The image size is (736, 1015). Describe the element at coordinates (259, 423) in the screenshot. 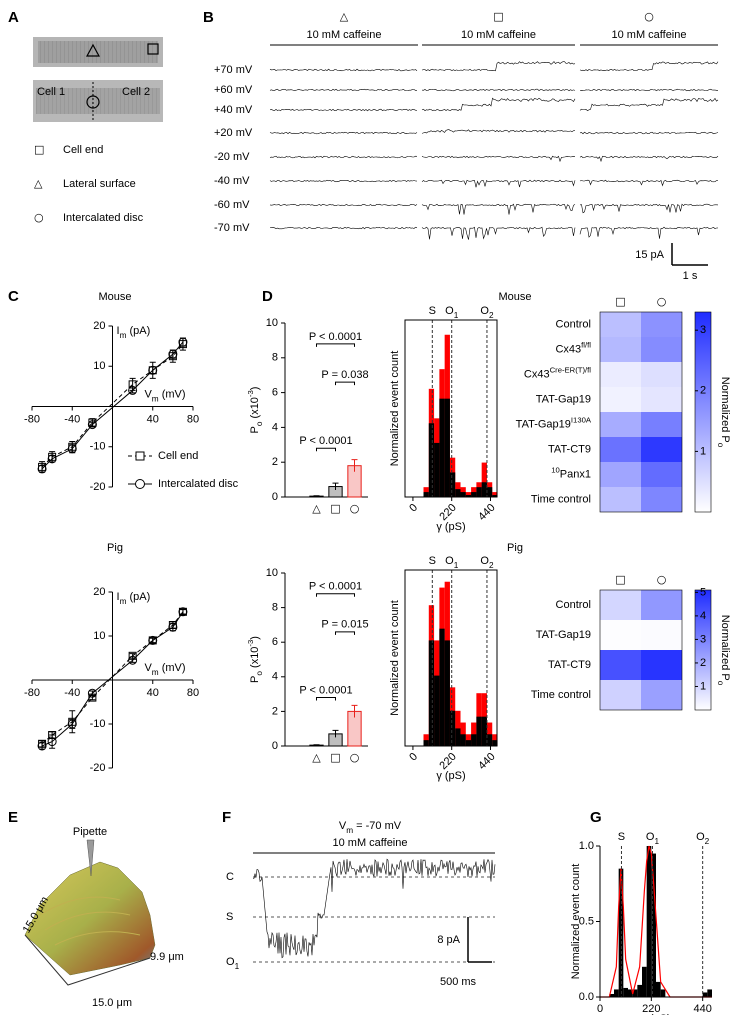

I see `y-axis-label-part: o` at that location.